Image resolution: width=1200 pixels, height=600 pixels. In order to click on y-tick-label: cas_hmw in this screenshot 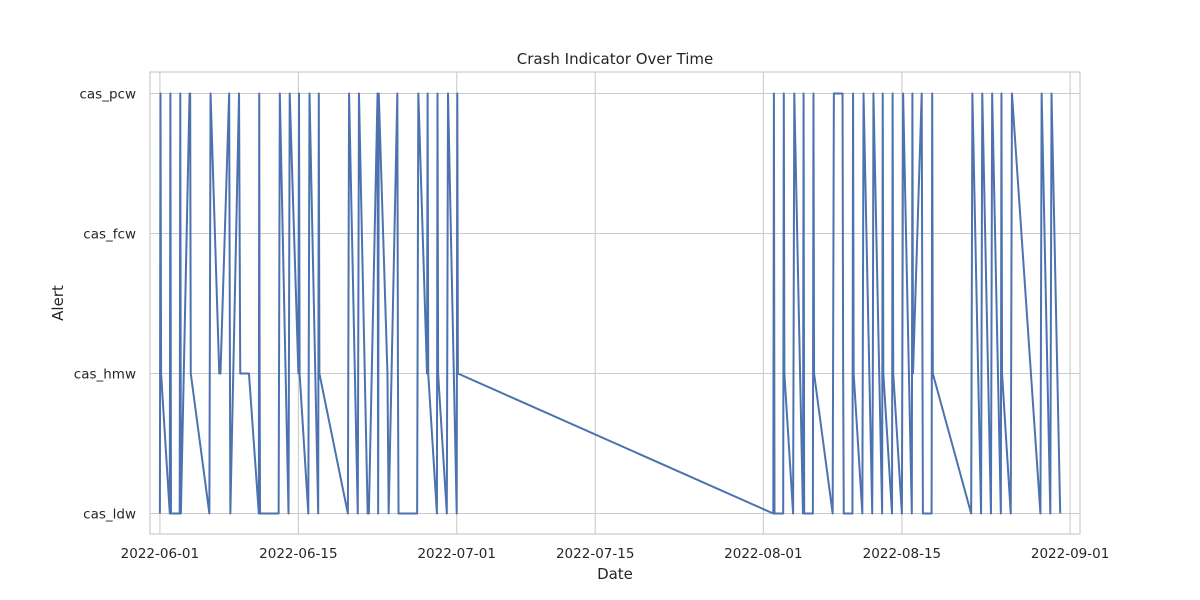, I will do `click(105, 375)`.